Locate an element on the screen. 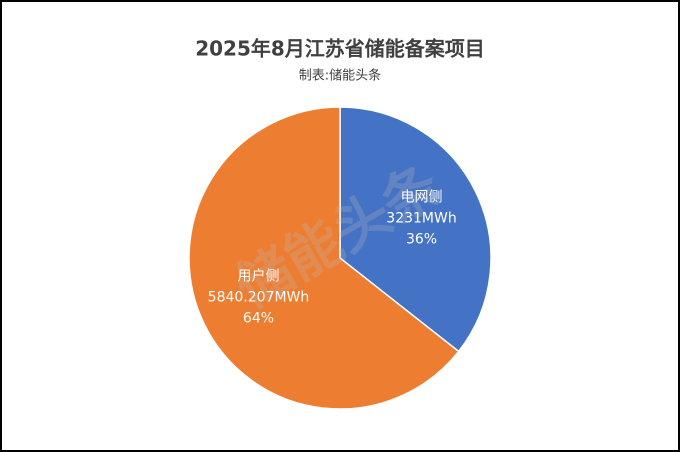 This screenshot has height=452, width=680. percent-label: 36% is located at coordinates (421, 239).